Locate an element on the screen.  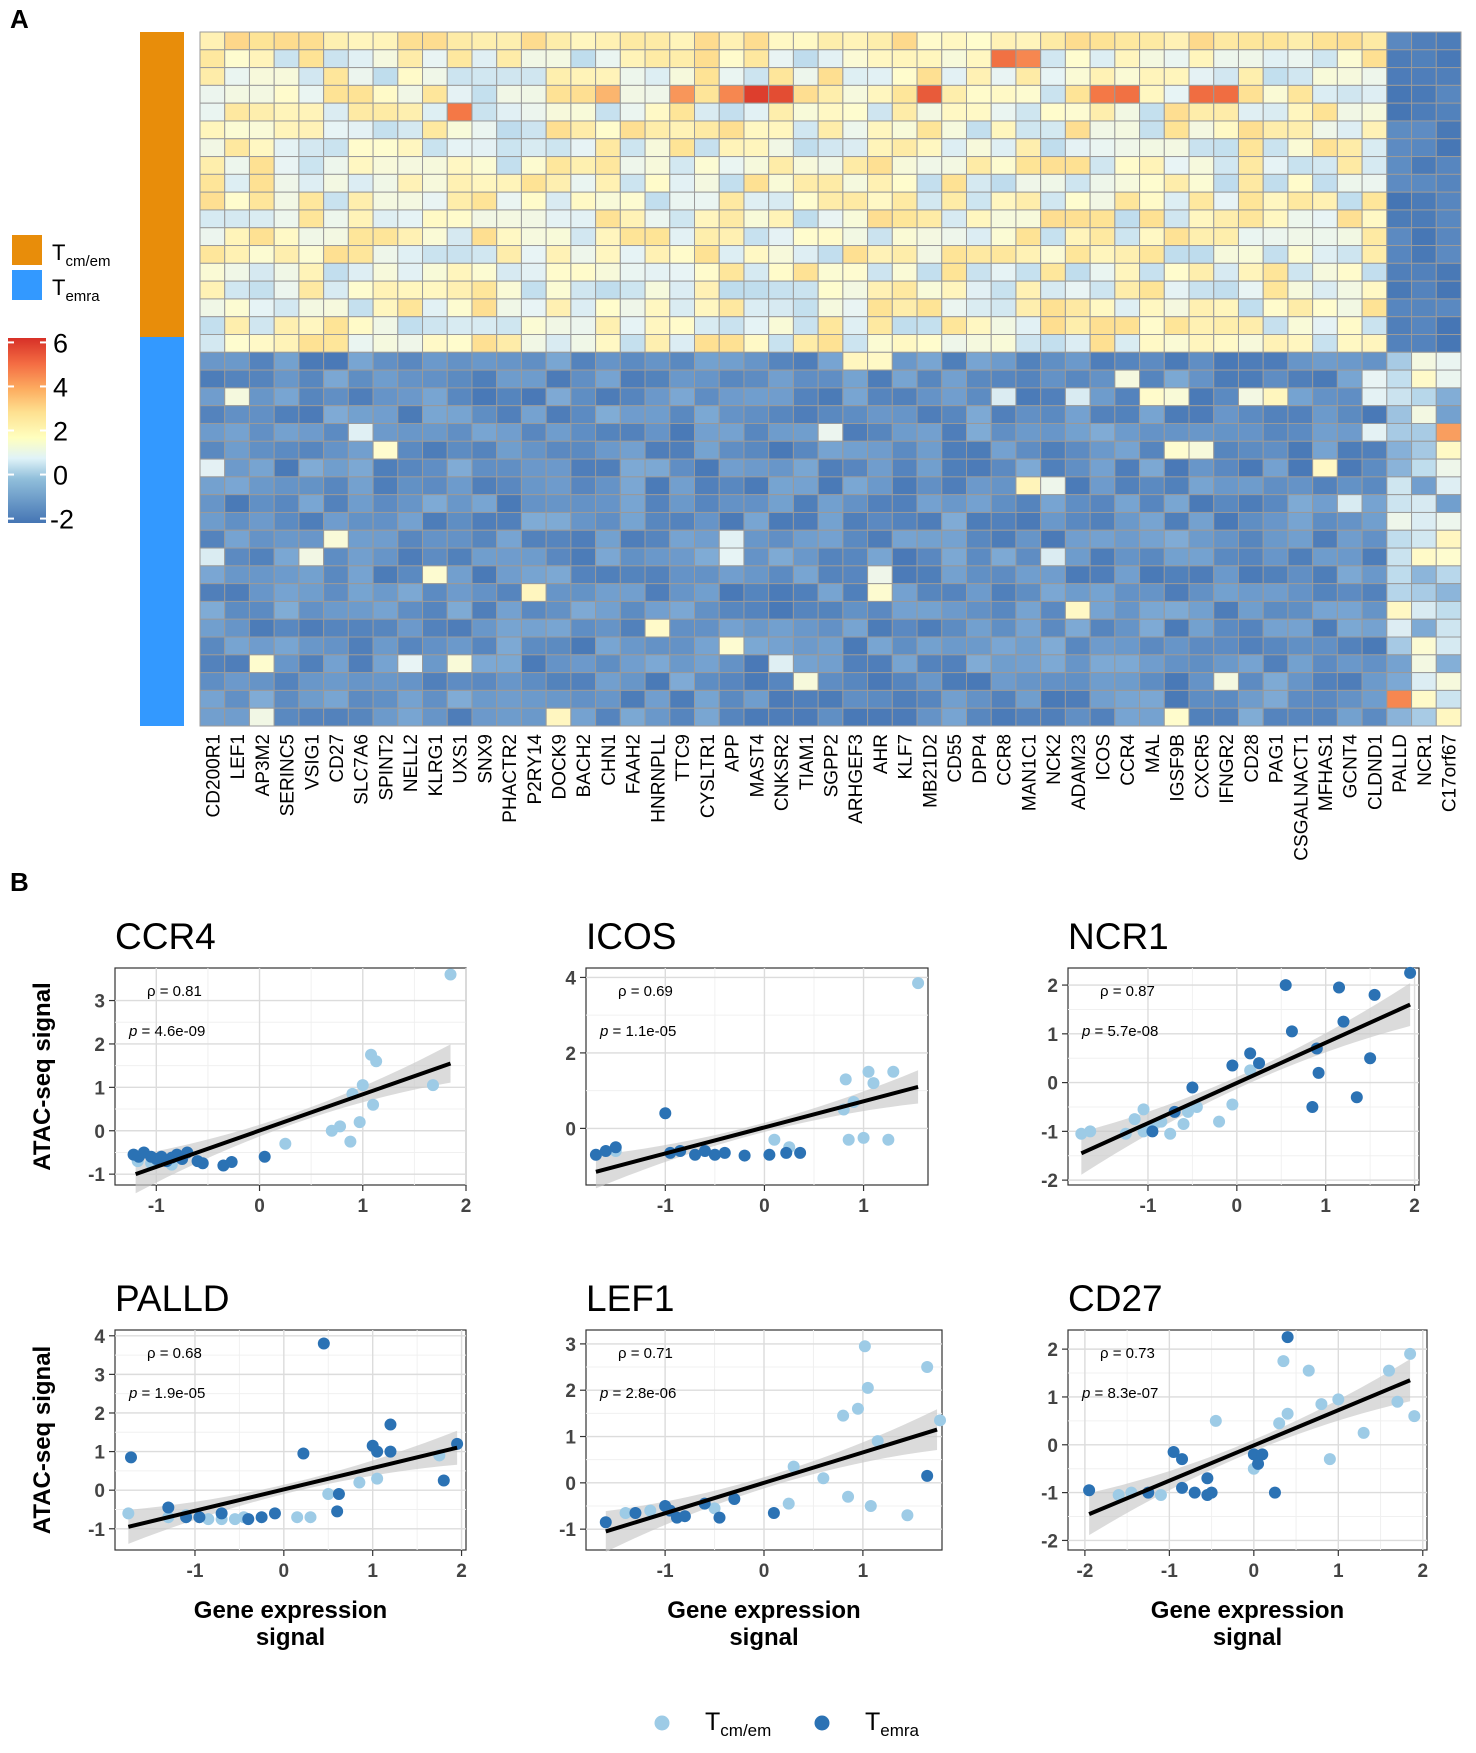
gene-label-dpp4: DPP4 is located at coordinates (980, 759).